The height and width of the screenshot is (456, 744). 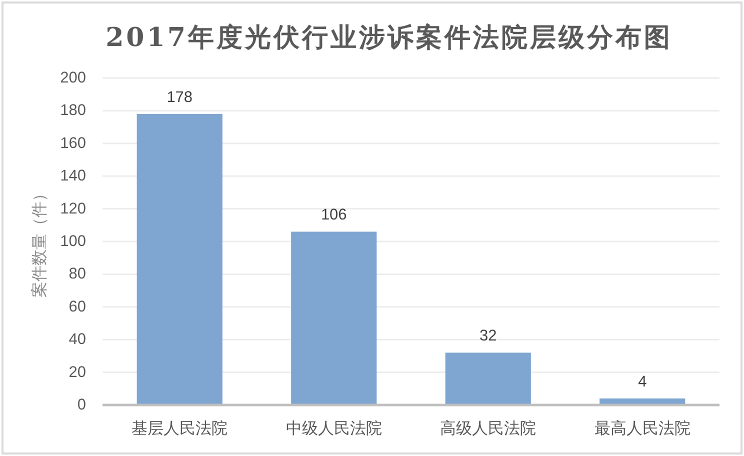 I want to click on x-tick-label: 中级人民法院, so click(x=334, y=429).